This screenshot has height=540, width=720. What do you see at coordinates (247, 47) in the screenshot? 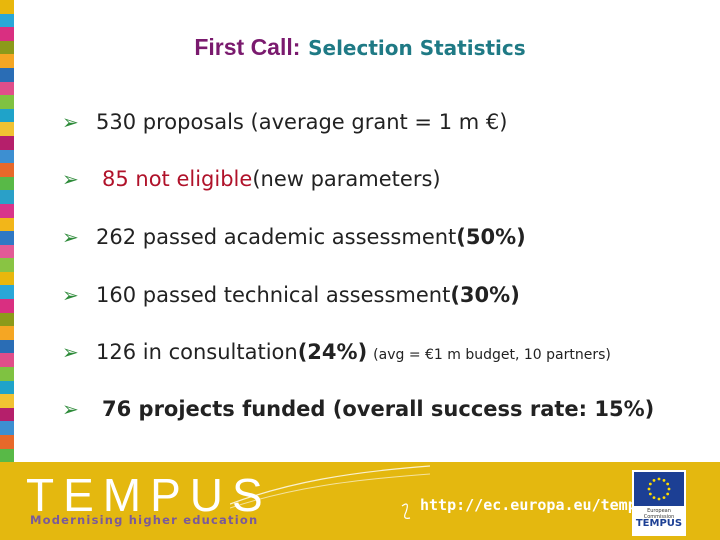
I see `title-part1: First Call:` at bounding box center [247, 47].